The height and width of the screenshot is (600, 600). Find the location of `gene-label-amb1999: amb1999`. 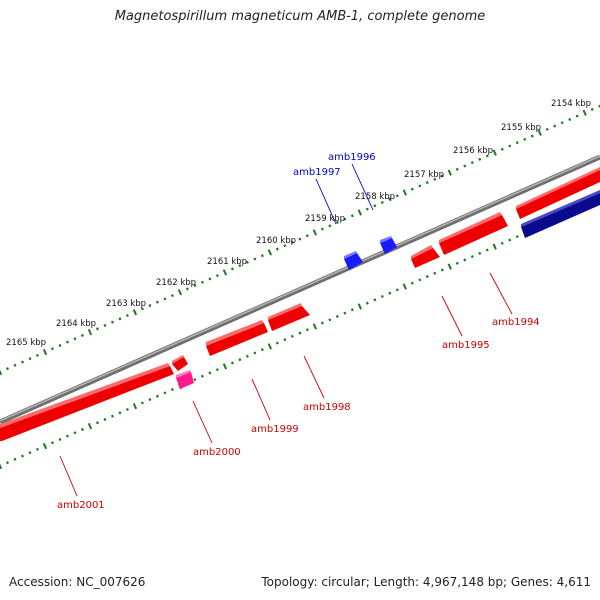

gene-label-amb1999: amb1999 is located at coordinates (275, 429).